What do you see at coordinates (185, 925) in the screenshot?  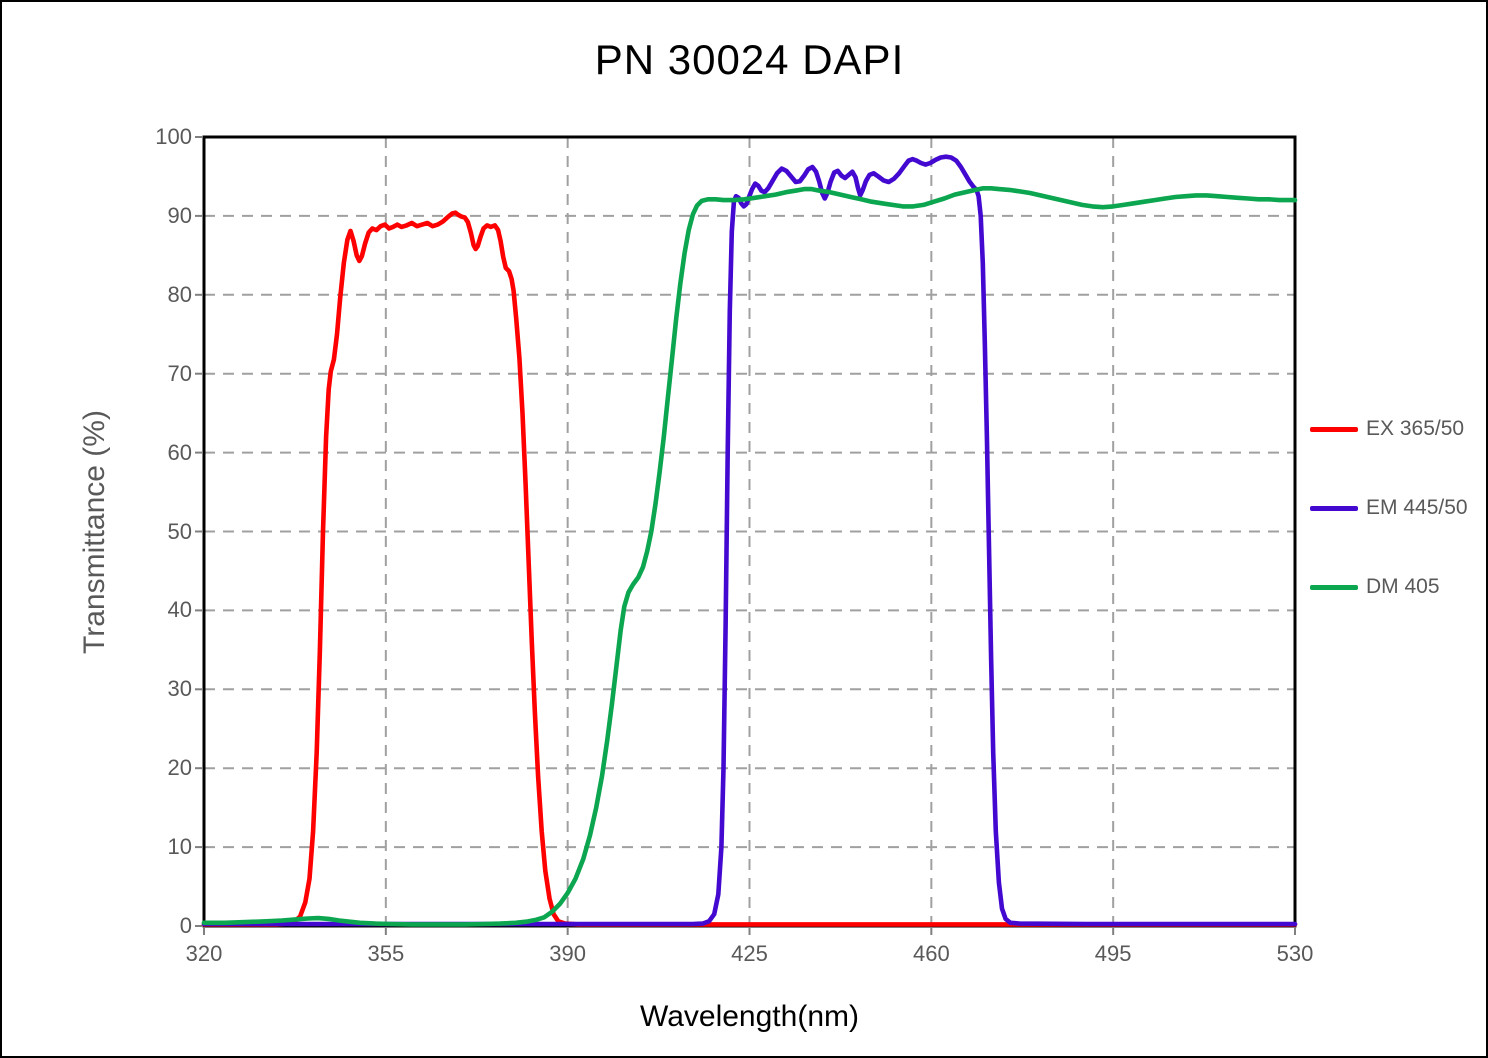 I see `y-tick-label-0: 0` at bounding box center [185, 925].